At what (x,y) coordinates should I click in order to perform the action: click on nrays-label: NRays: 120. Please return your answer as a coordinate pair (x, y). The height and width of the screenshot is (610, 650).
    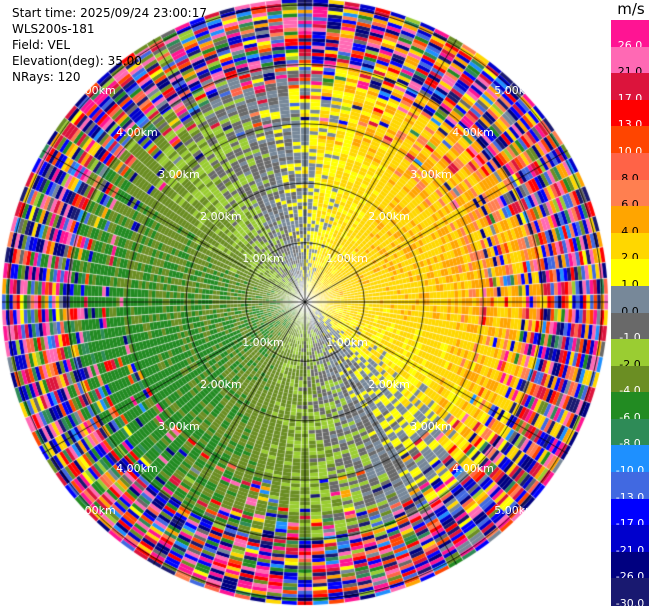
    Looking at the image, I should click on (46, 77).